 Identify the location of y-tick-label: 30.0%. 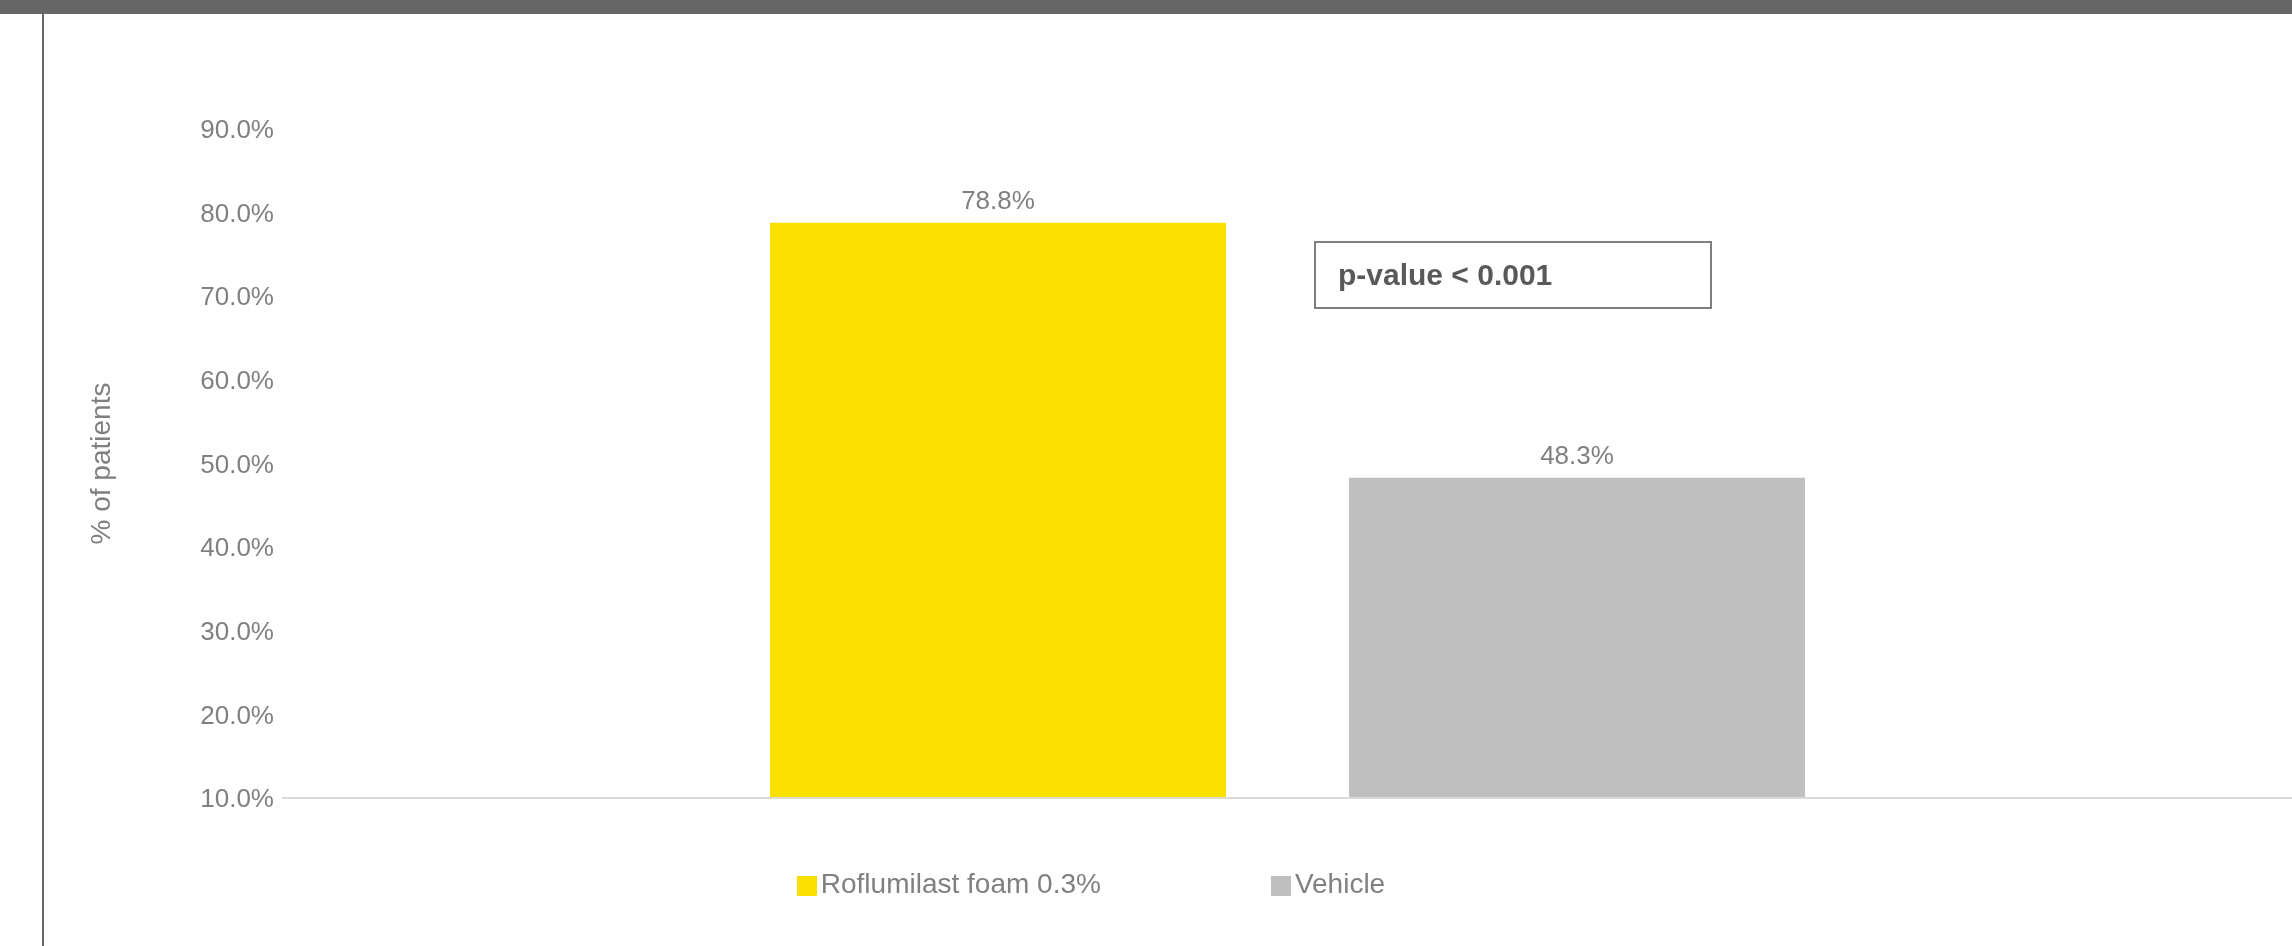
(237, 630).